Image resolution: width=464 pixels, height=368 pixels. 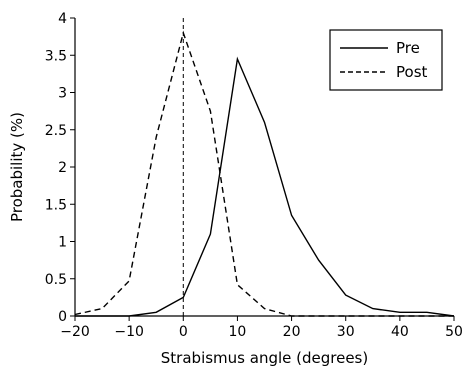 What do you see at coordinates (261, 328) in the screenshot?
I see `x-ticks: −20 −10 0 10 20 30 40 50` at bounding box center [261, 328].